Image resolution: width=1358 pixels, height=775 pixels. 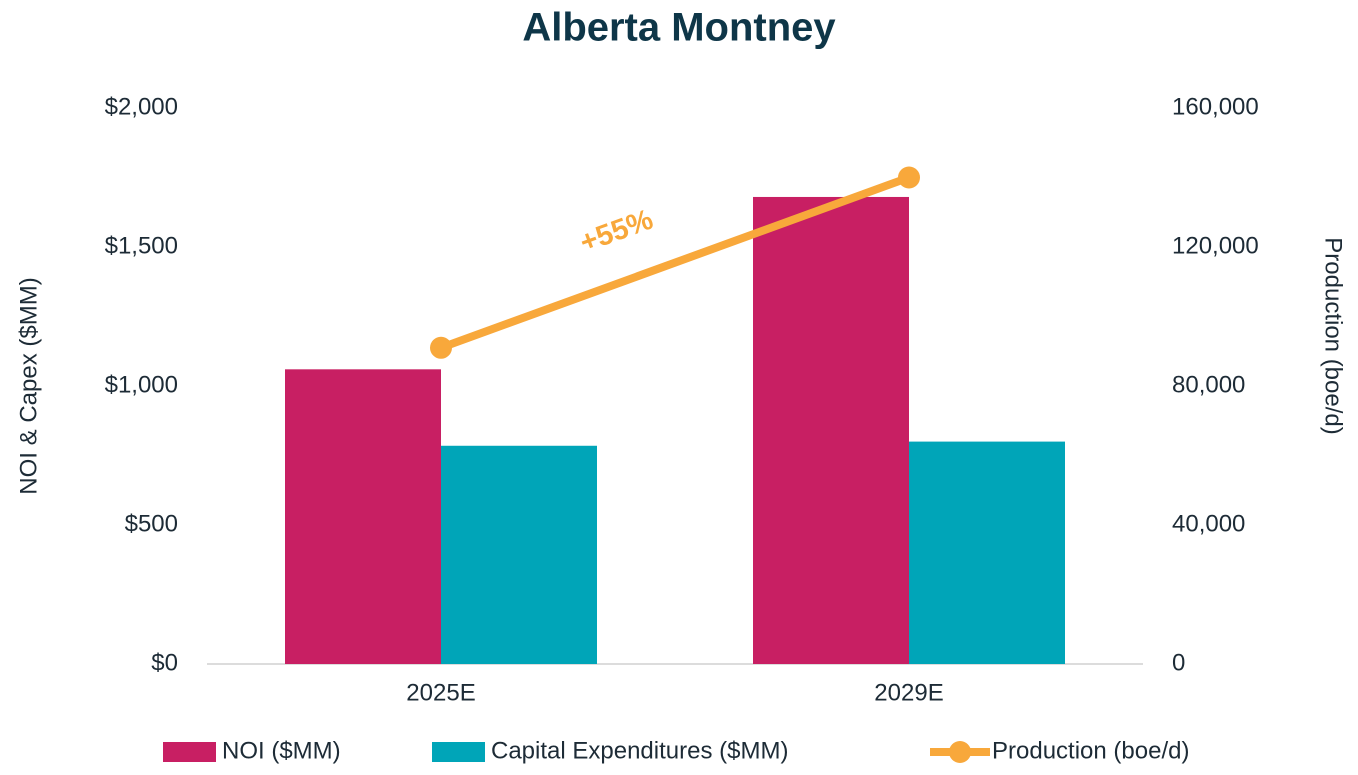 What do you see at coordinates (1215, 106) in the screenshot?
I see `y2-tick-label: 160,000` at bounding box center [1215, 106].